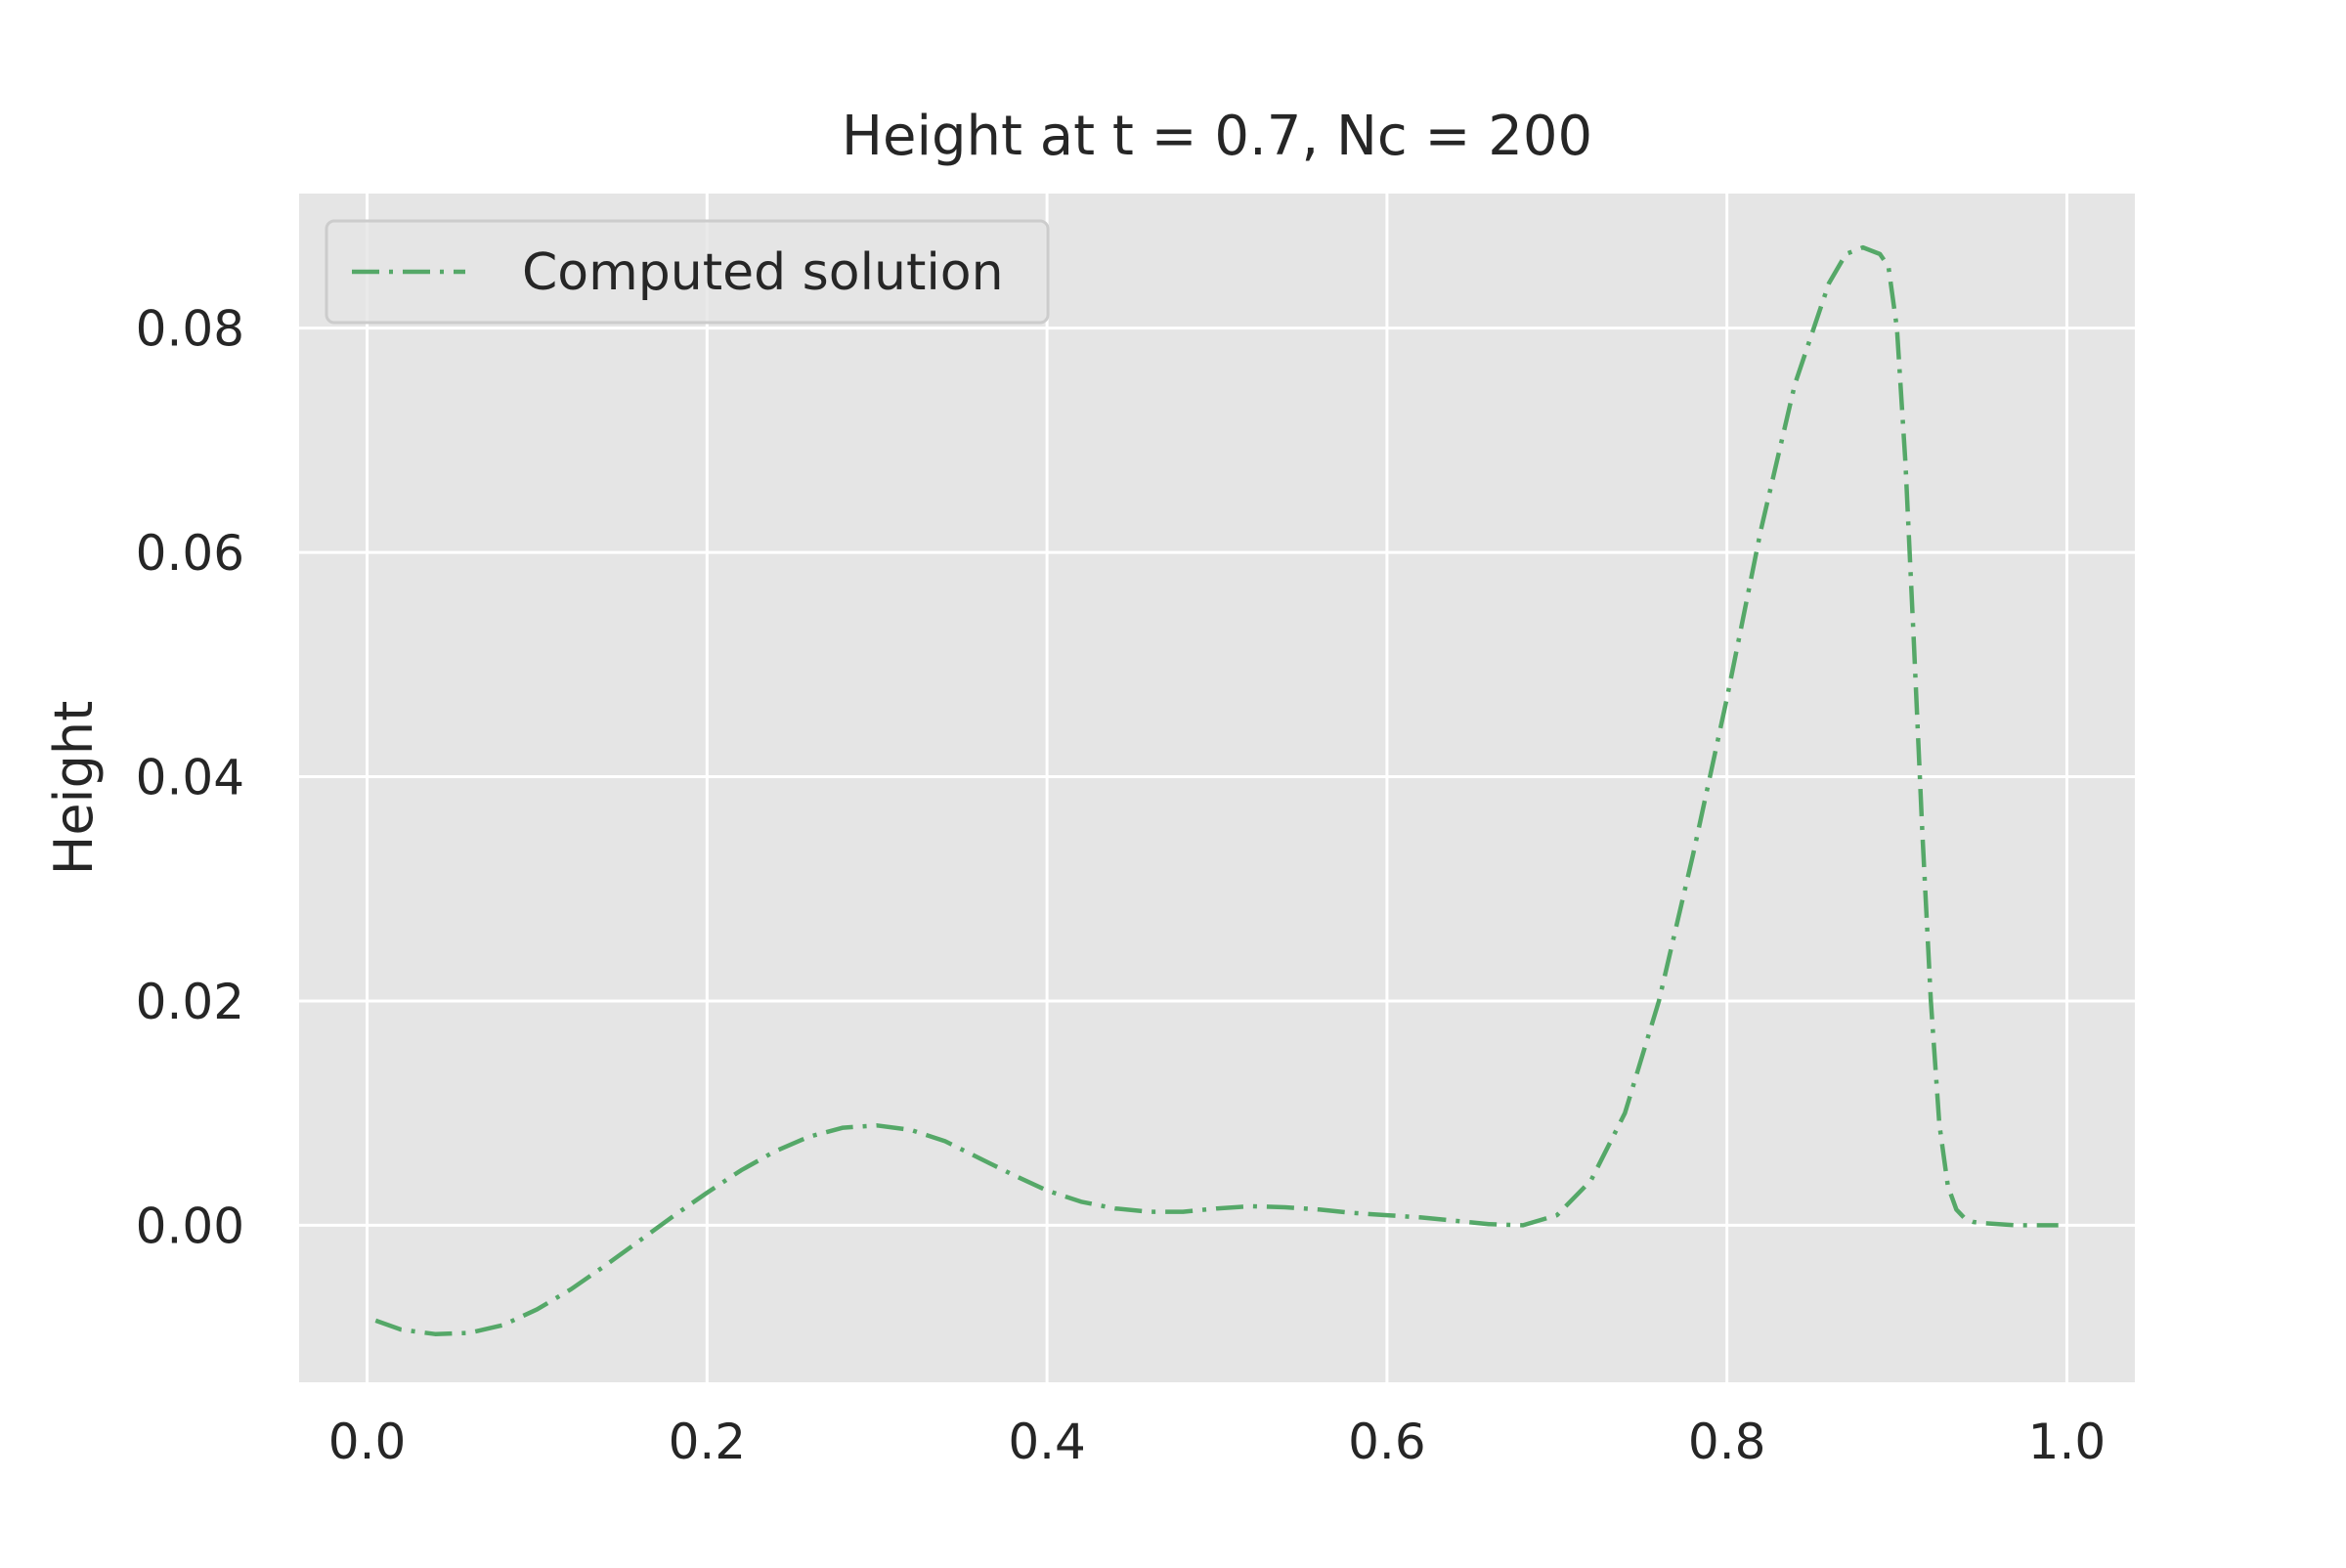 The image size is (2346, 1568). Describe the element at coordinates (190, 554) in the screenshot. I see `y-tick-label: 0.06` at that location.